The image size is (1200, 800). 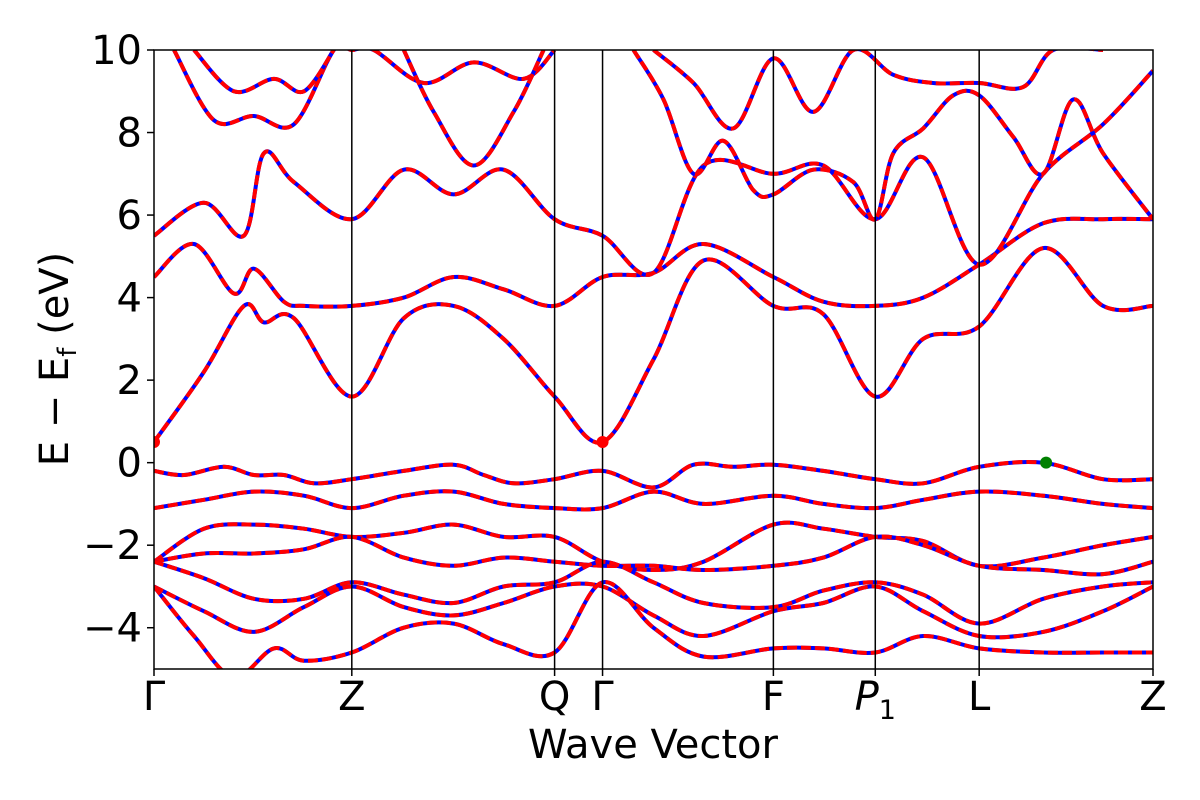 I want to click on band-11-solid-line, so click(x=364, y=90).